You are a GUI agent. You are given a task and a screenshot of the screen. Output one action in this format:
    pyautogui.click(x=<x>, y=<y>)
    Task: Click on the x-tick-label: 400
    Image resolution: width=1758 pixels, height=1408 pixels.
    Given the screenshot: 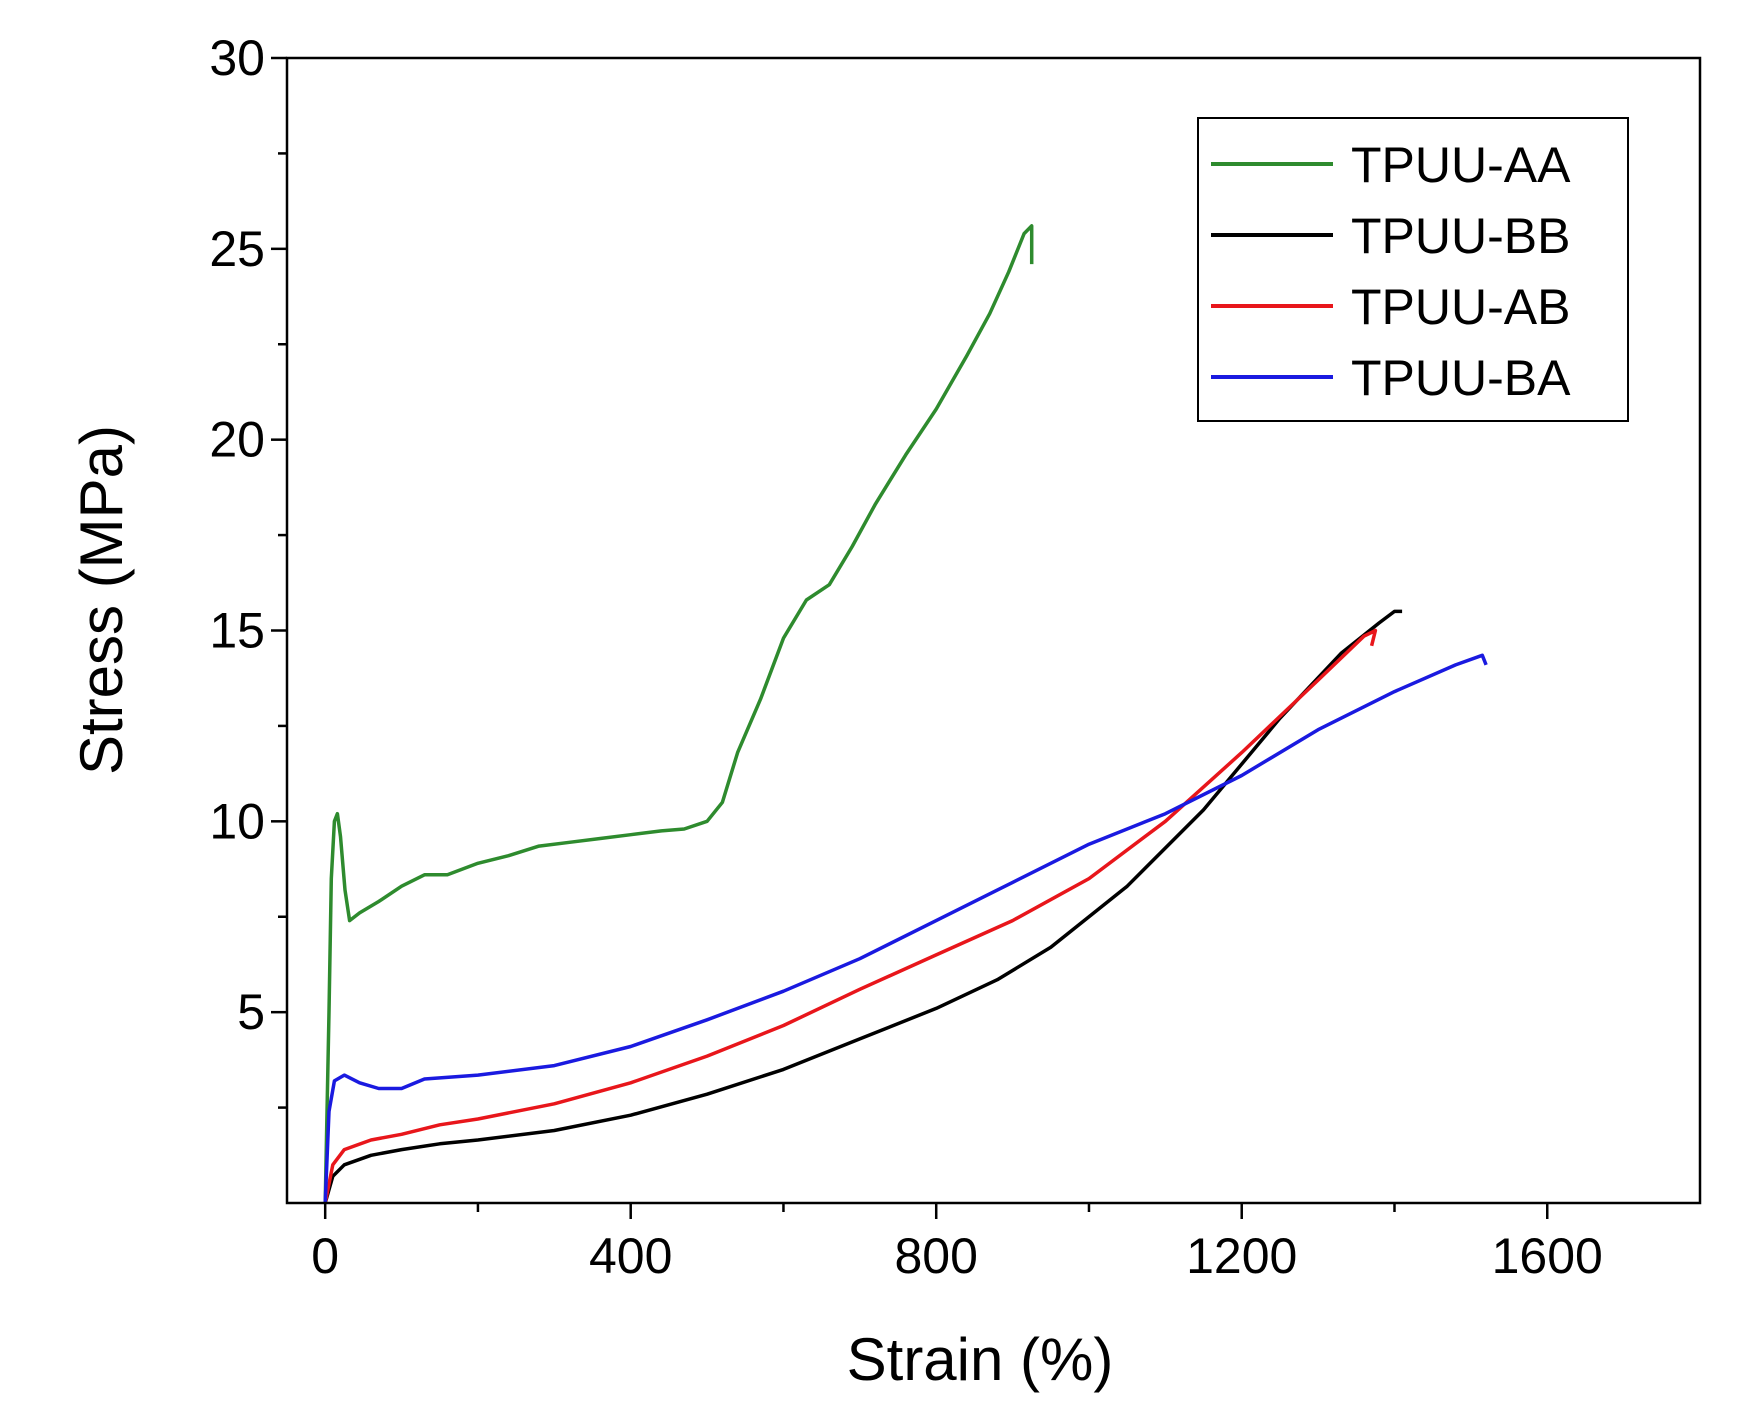 What is the action you would take?
    pyautogui.click(x=630, y=1256)
    